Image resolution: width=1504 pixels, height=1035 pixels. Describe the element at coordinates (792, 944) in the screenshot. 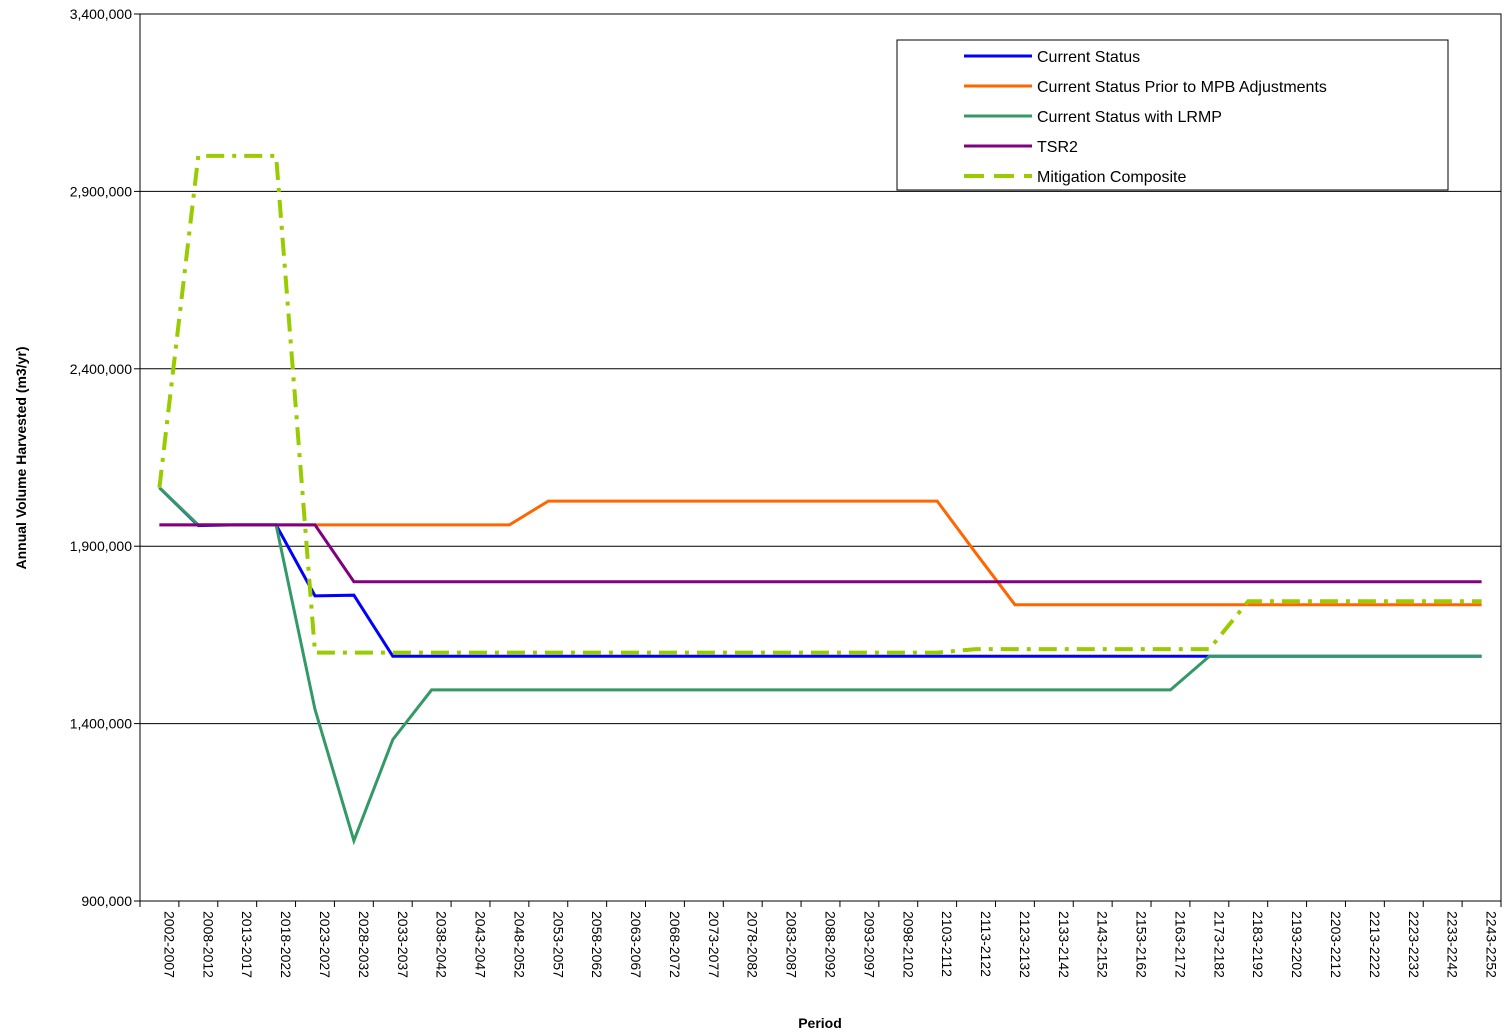

I see `x-tick-label: 2083-2087` at that location.